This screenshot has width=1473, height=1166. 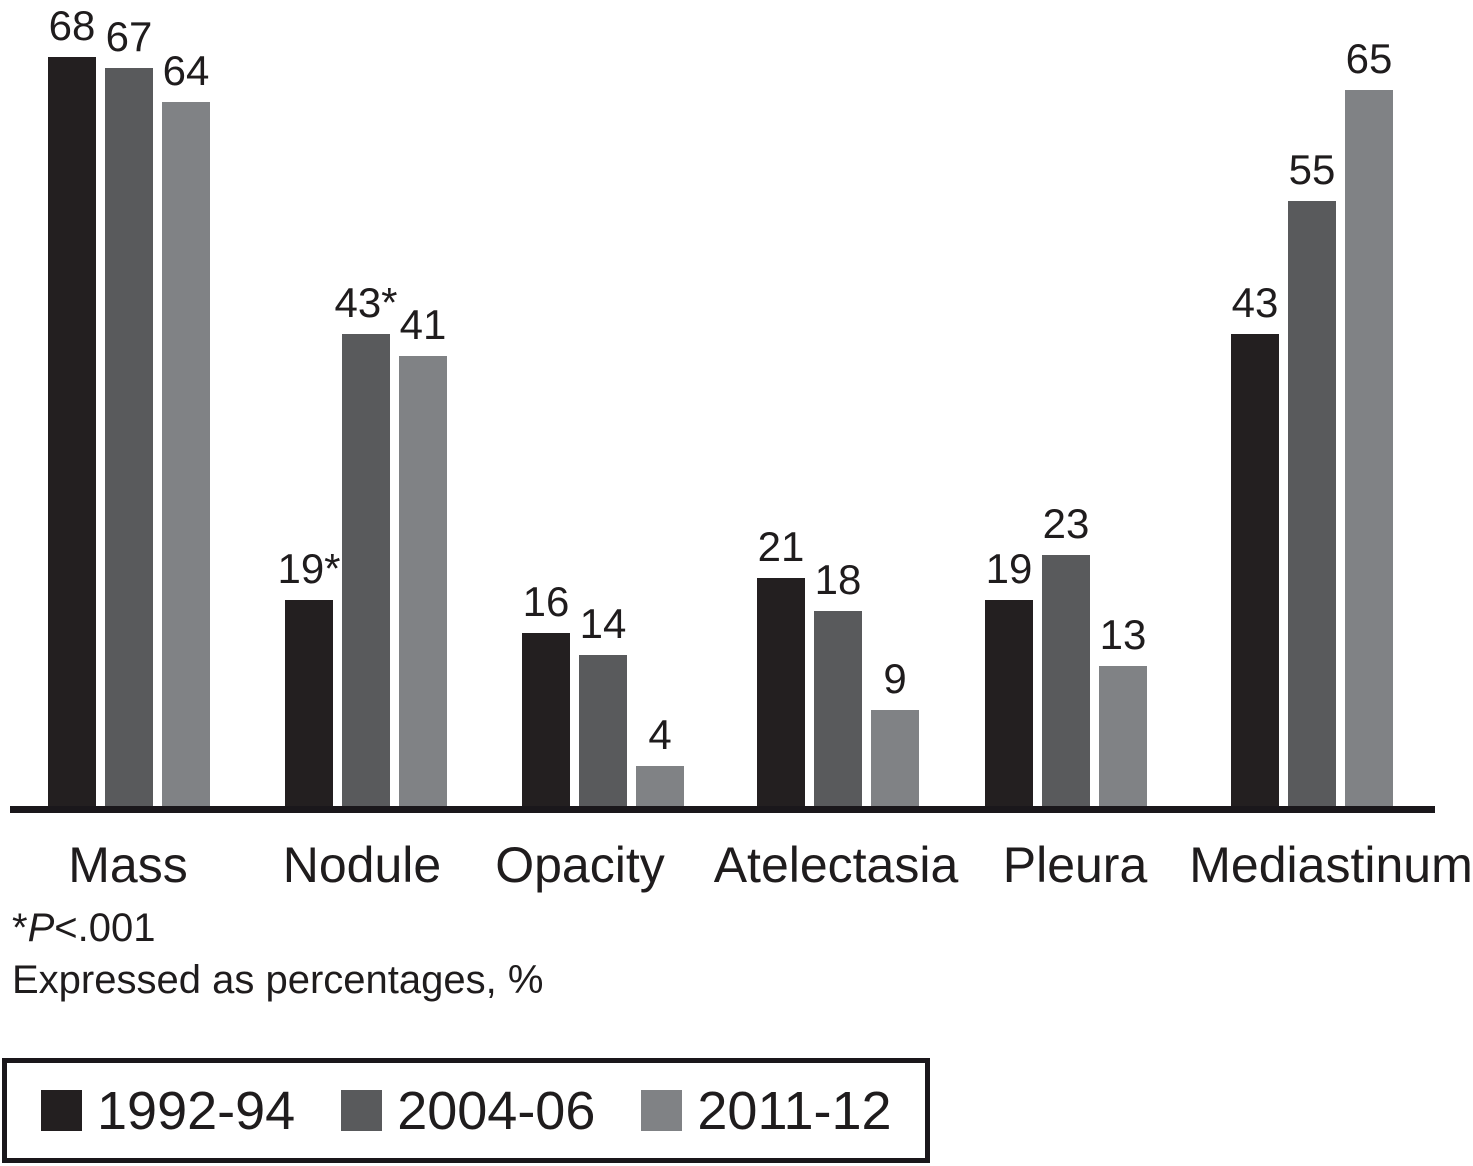 What do you see at coordinates (1331, 865) in the screenshot?
I see `x-axis-label-mediastinum: Mediastinum` at bounding box center [1331, 865].